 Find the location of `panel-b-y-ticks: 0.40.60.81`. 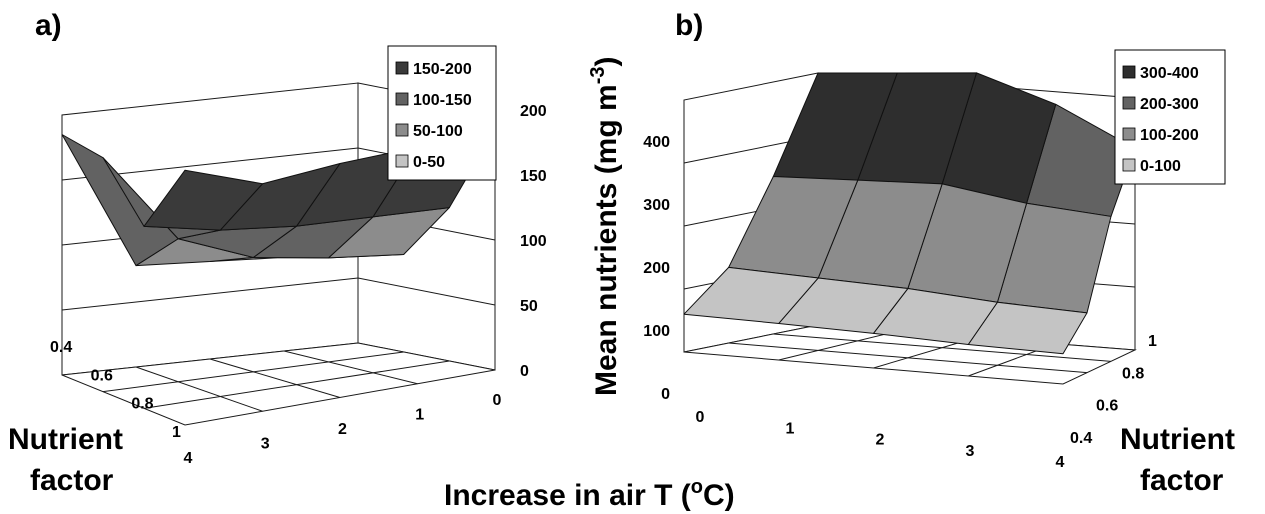

panel-b-y-ticks: 0.40.60.81 is located at coordinates (1113, 390).